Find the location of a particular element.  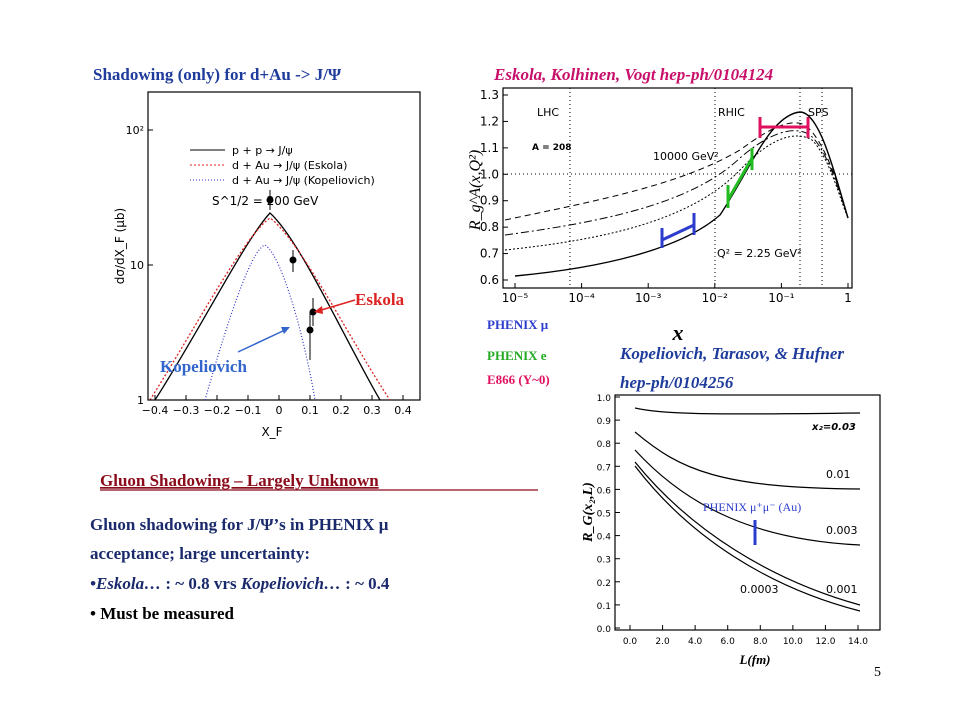

legend-entry: d + Au → J/ψ (Kopeliovich) is located at coordinates (303, 180).